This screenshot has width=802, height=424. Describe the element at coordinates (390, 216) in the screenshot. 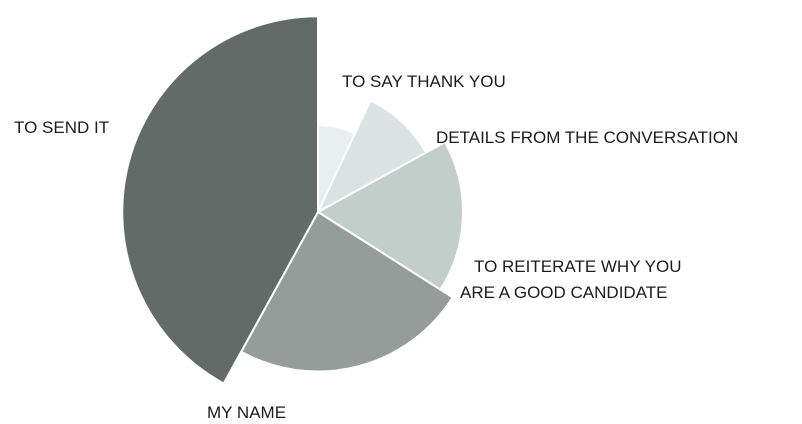

I see `pie-slice-to-reiterate-why-you-are-a-good-candidate` at that location.